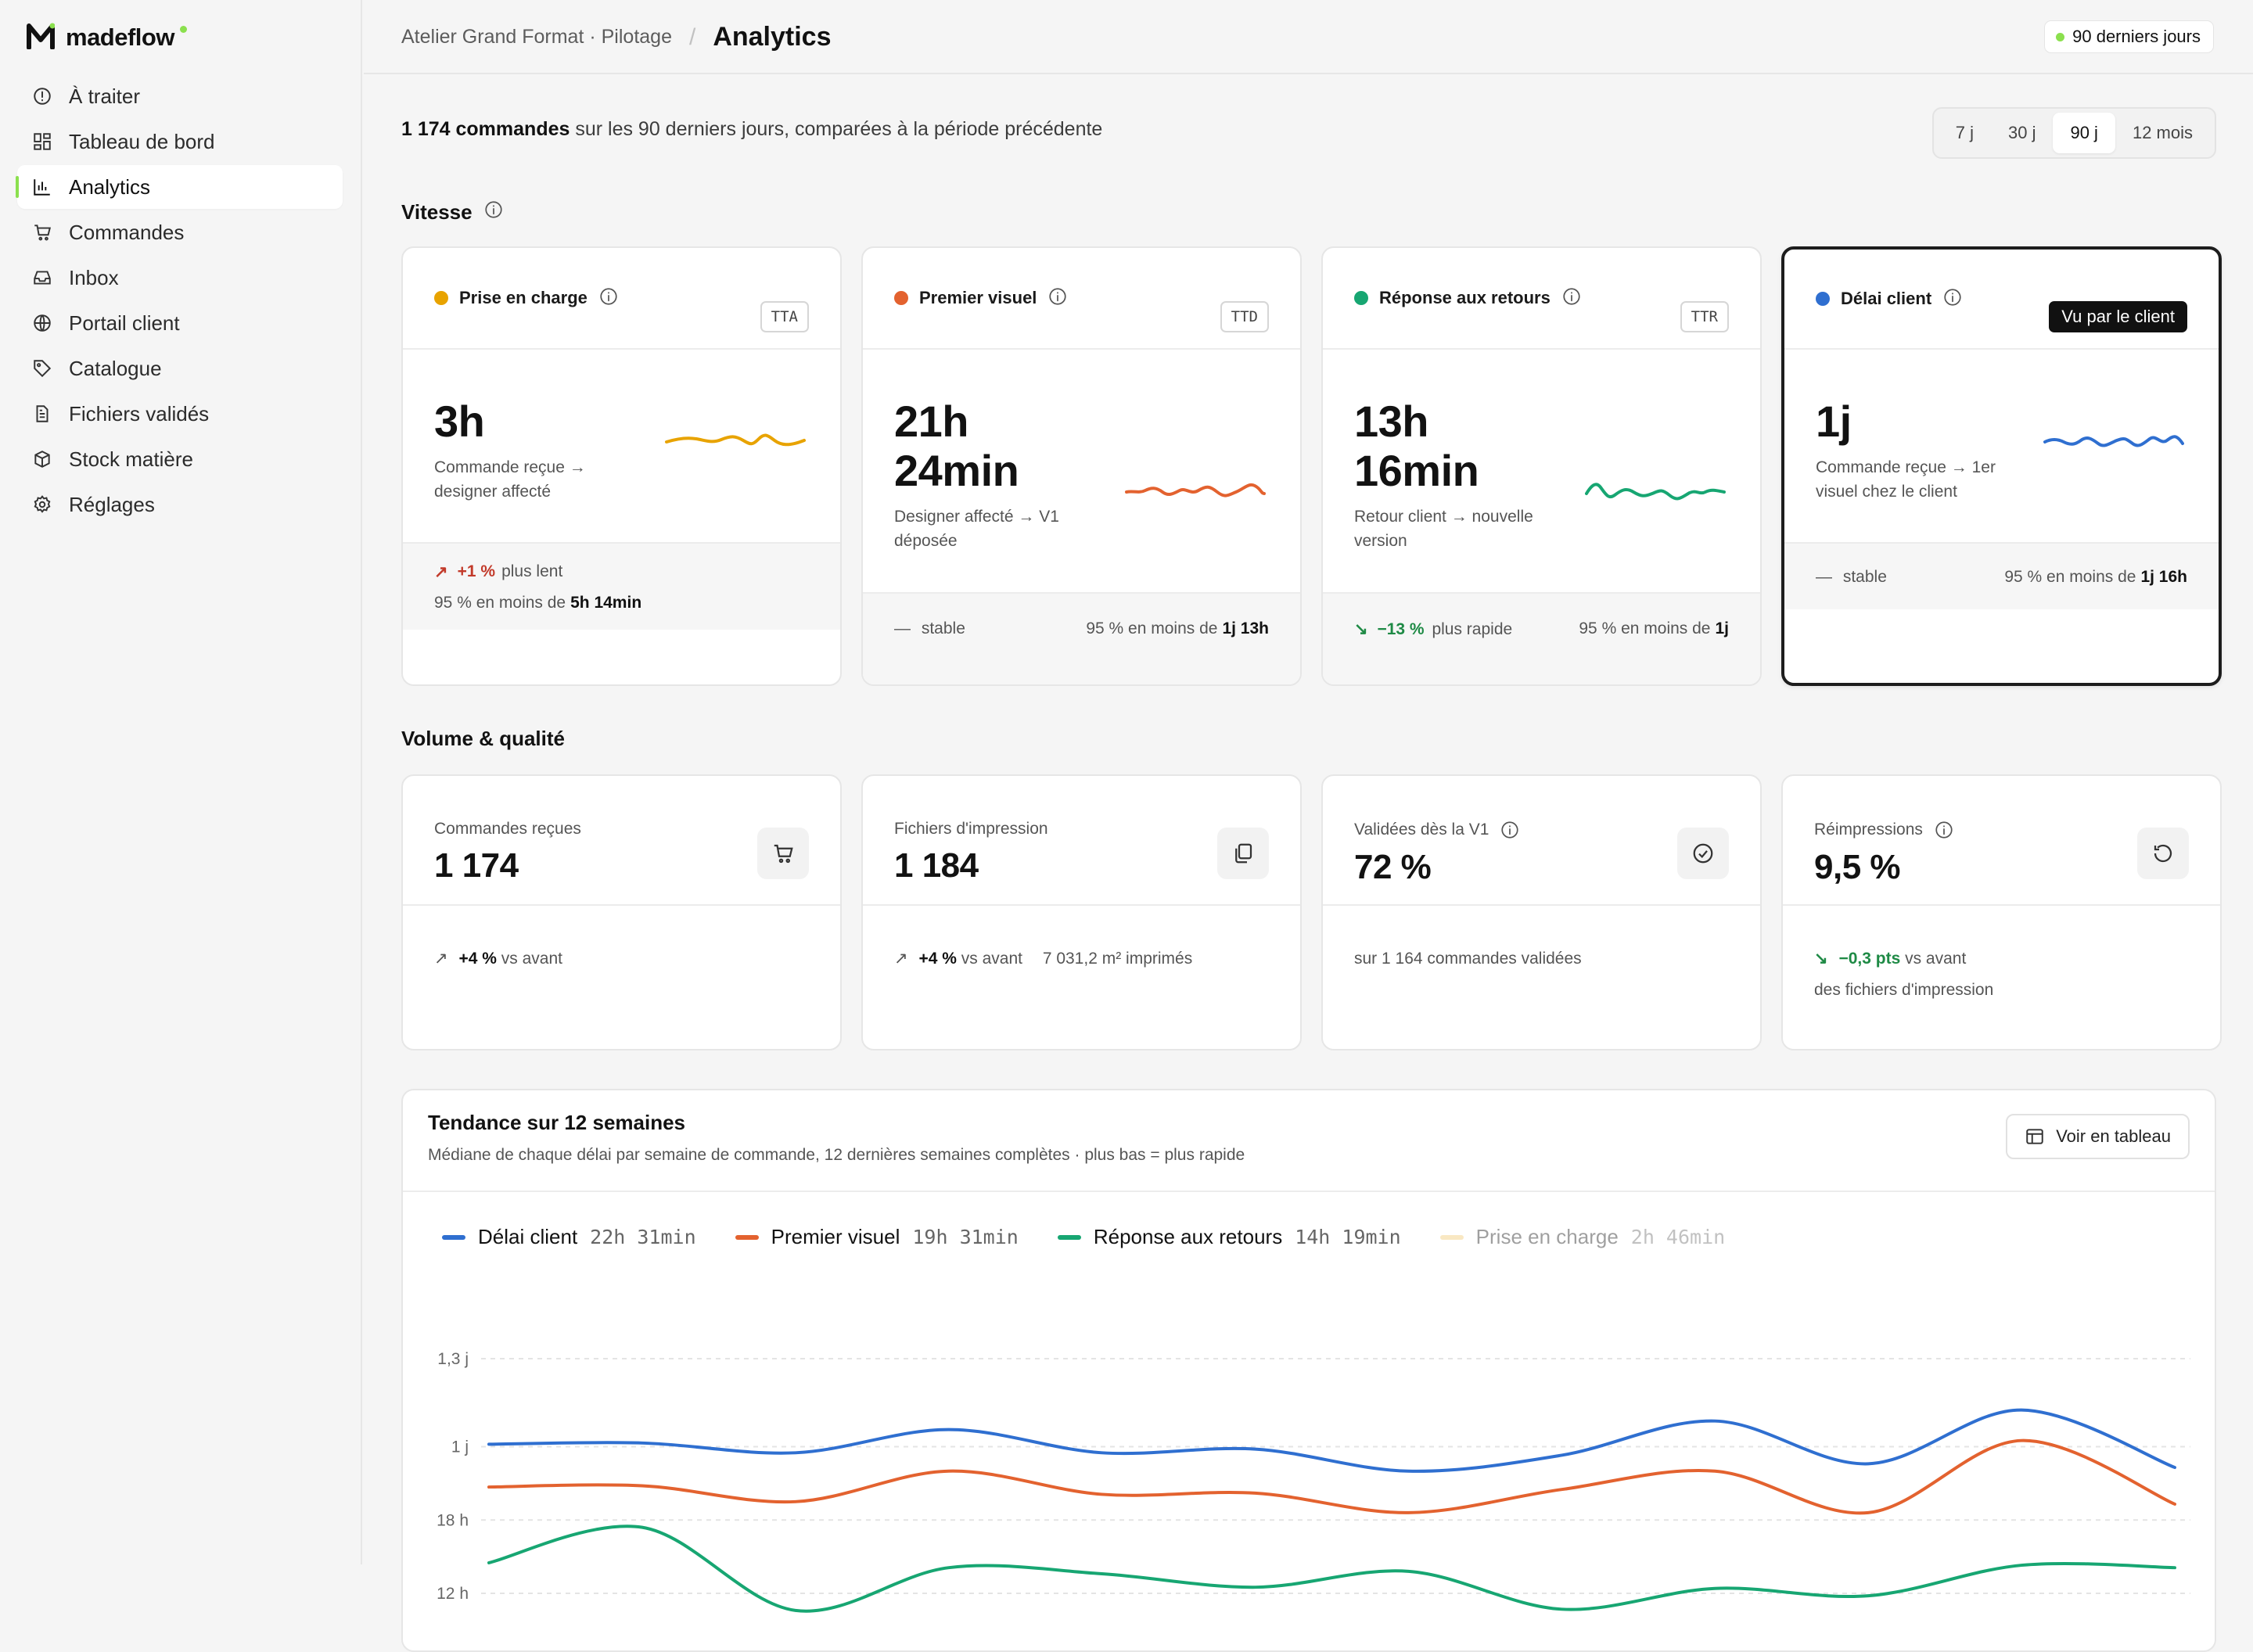  I want to click on card-body: ↗ +4 % vs avant, so click(621, 941).